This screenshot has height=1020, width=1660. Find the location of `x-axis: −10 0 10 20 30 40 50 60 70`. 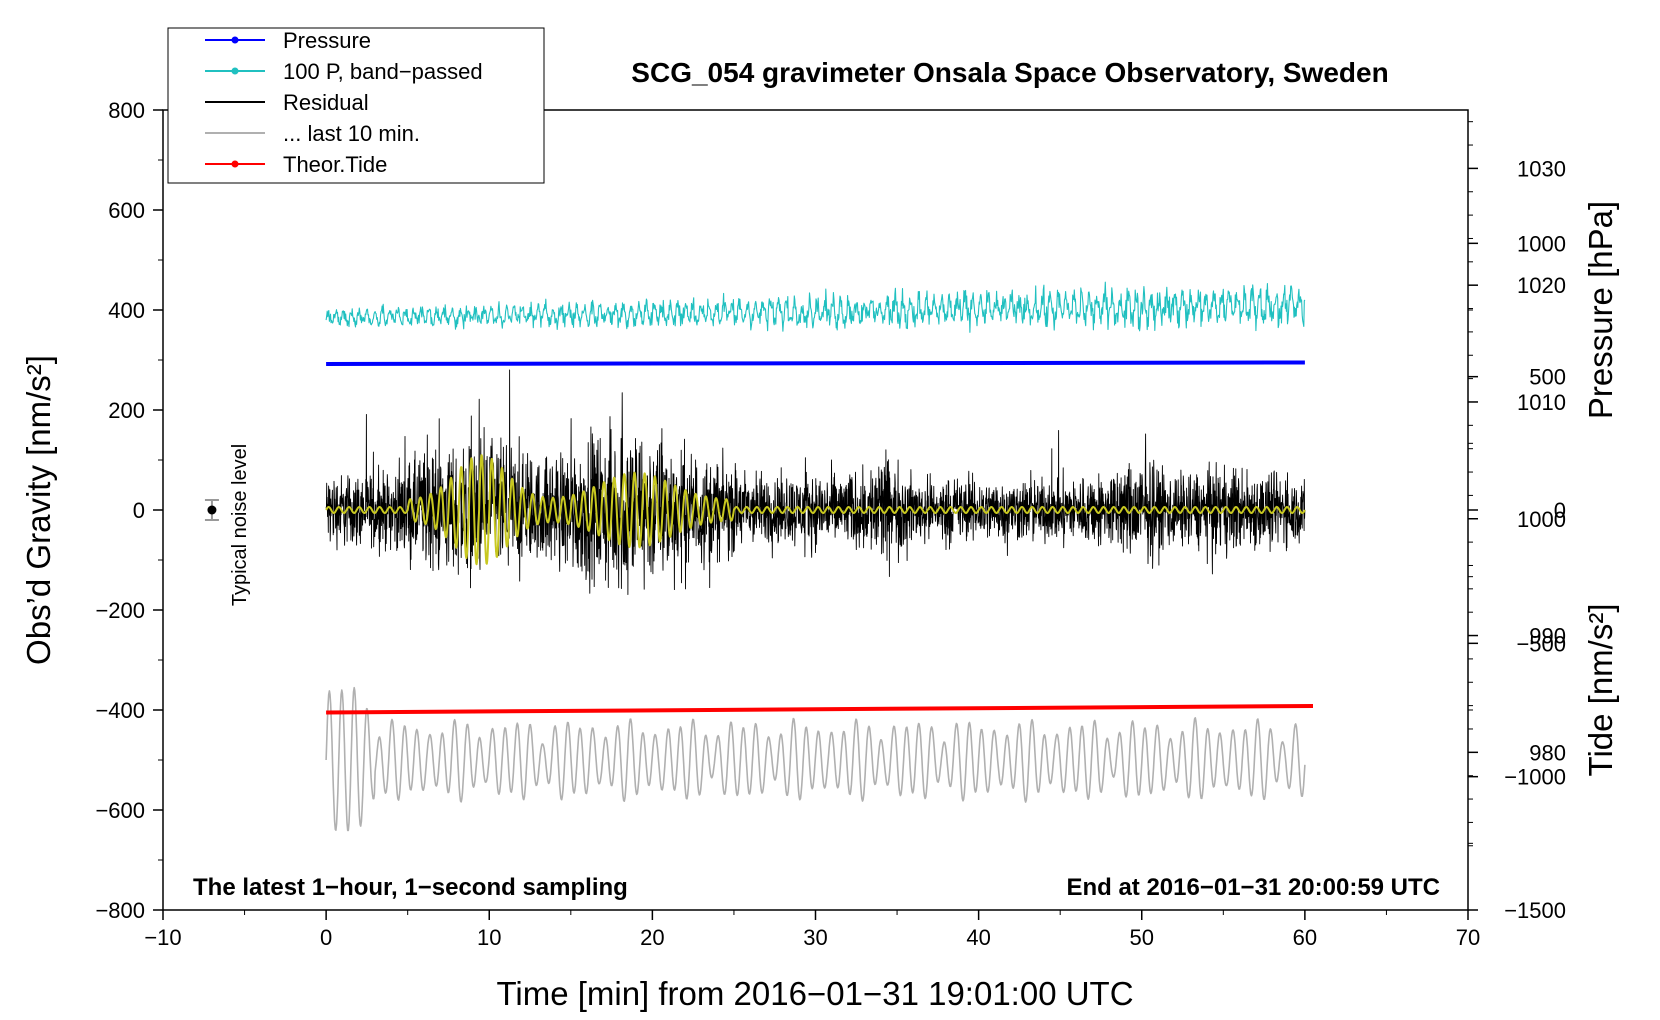

x-axis: −10 0 10 20 30 40 50 60 70 is located at coordinates (812, 930).